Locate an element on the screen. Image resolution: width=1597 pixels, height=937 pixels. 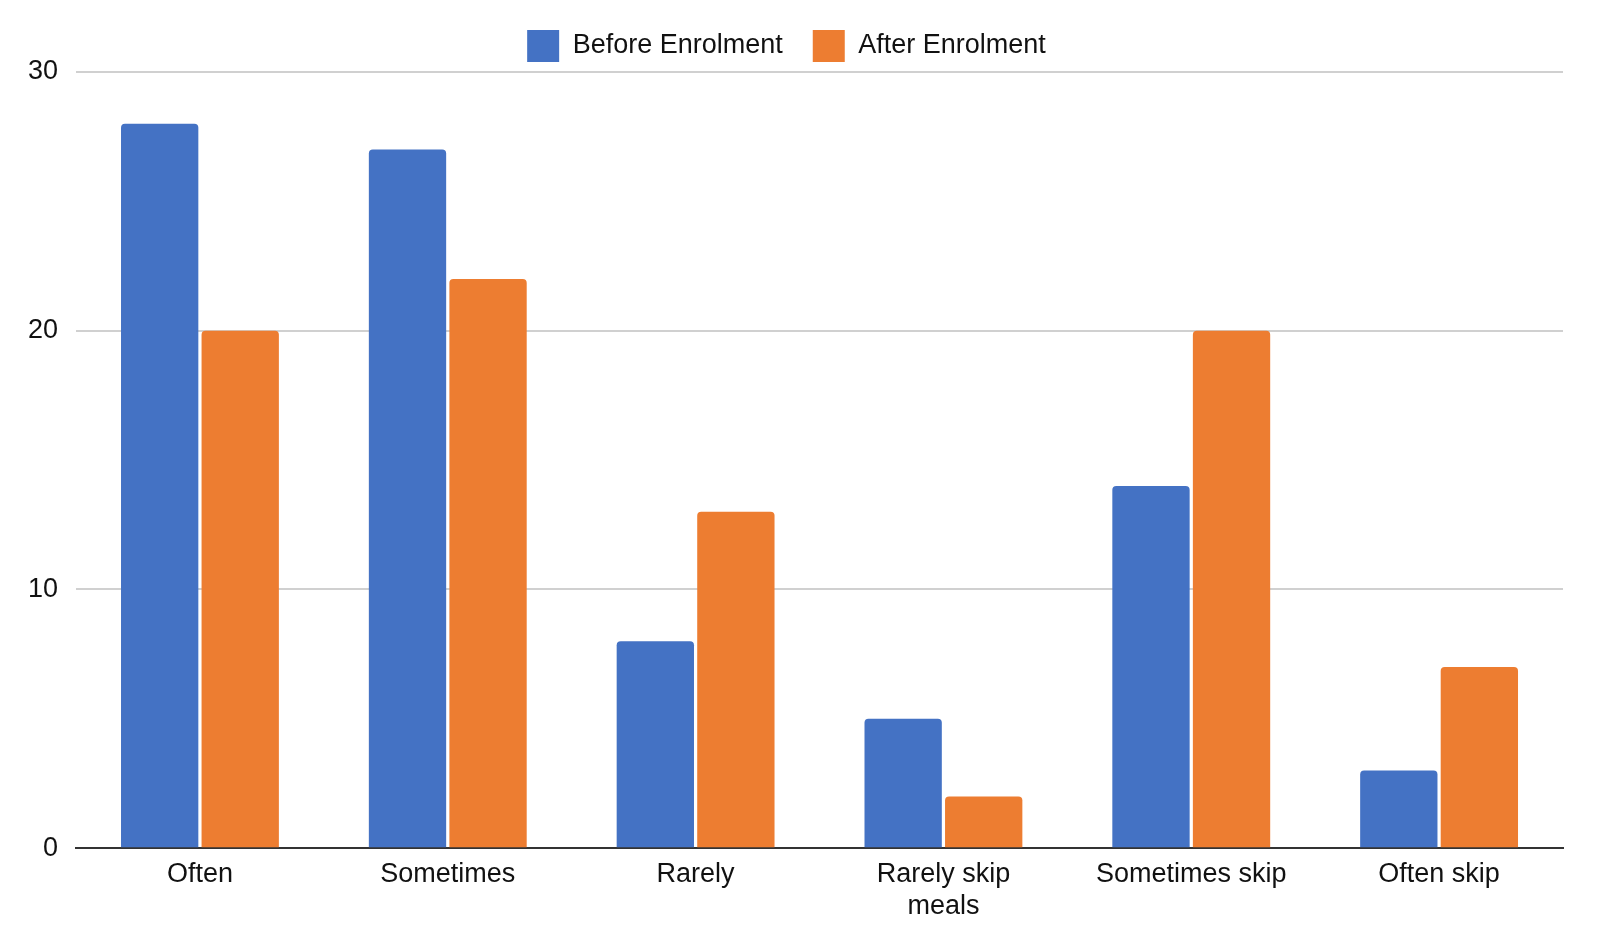
x-tick-label: Rarely is located at coordinates (696, 872).